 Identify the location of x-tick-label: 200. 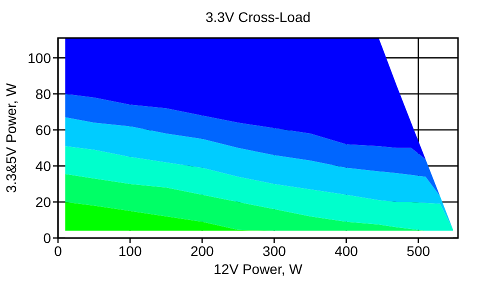
(202, 251).